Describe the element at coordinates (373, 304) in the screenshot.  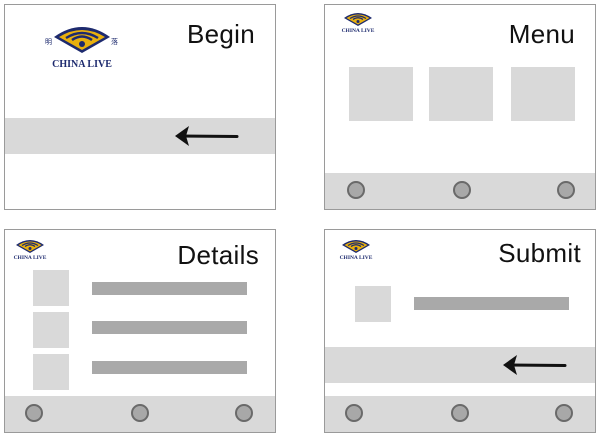
I see `submit-thumb` at that location.